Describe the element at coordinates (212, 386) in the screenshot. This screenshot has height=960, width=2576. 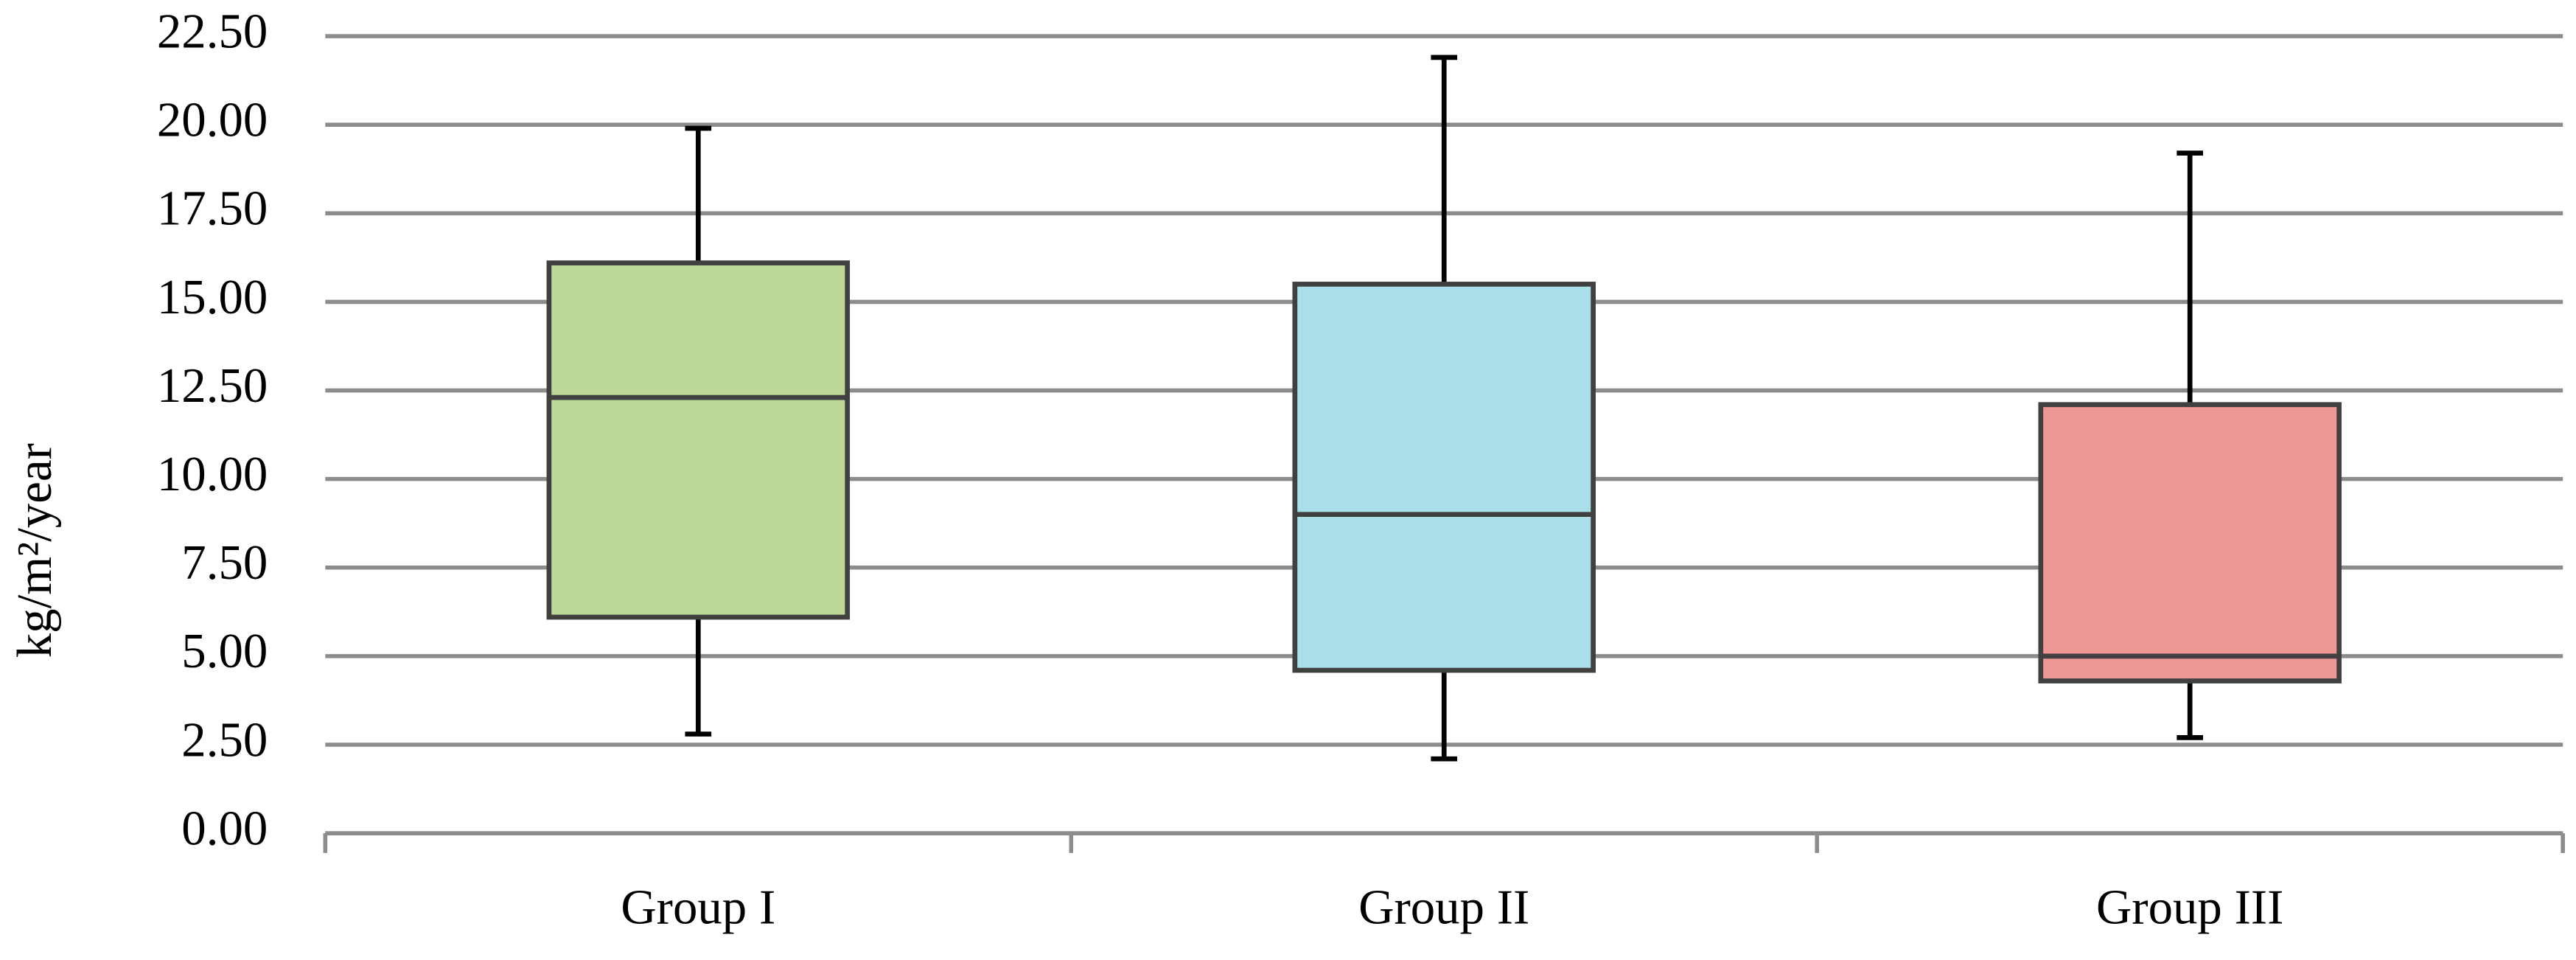
I see `y-tick-label: 12.50` at that location.